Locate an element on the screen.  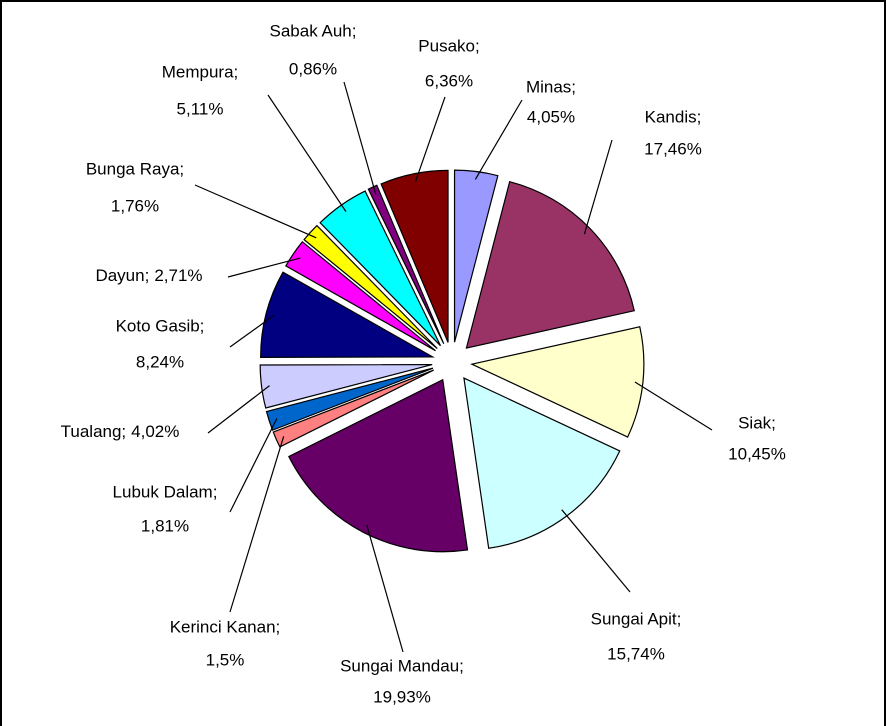
value-label: 15,74% is located at coordinates (636, 653).